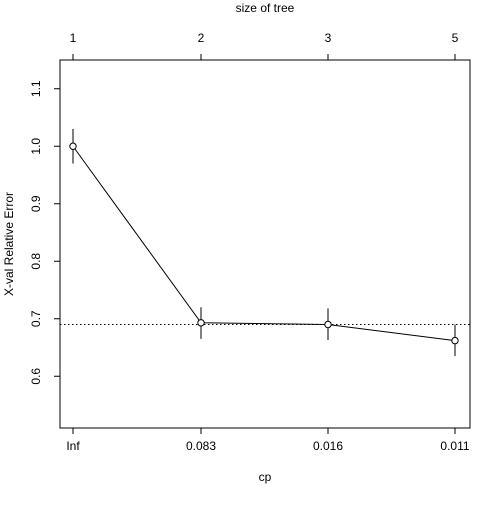 This screenshot has height=505, width=500. I want to click on y-tick-label: 0.9, so click(36, 203).